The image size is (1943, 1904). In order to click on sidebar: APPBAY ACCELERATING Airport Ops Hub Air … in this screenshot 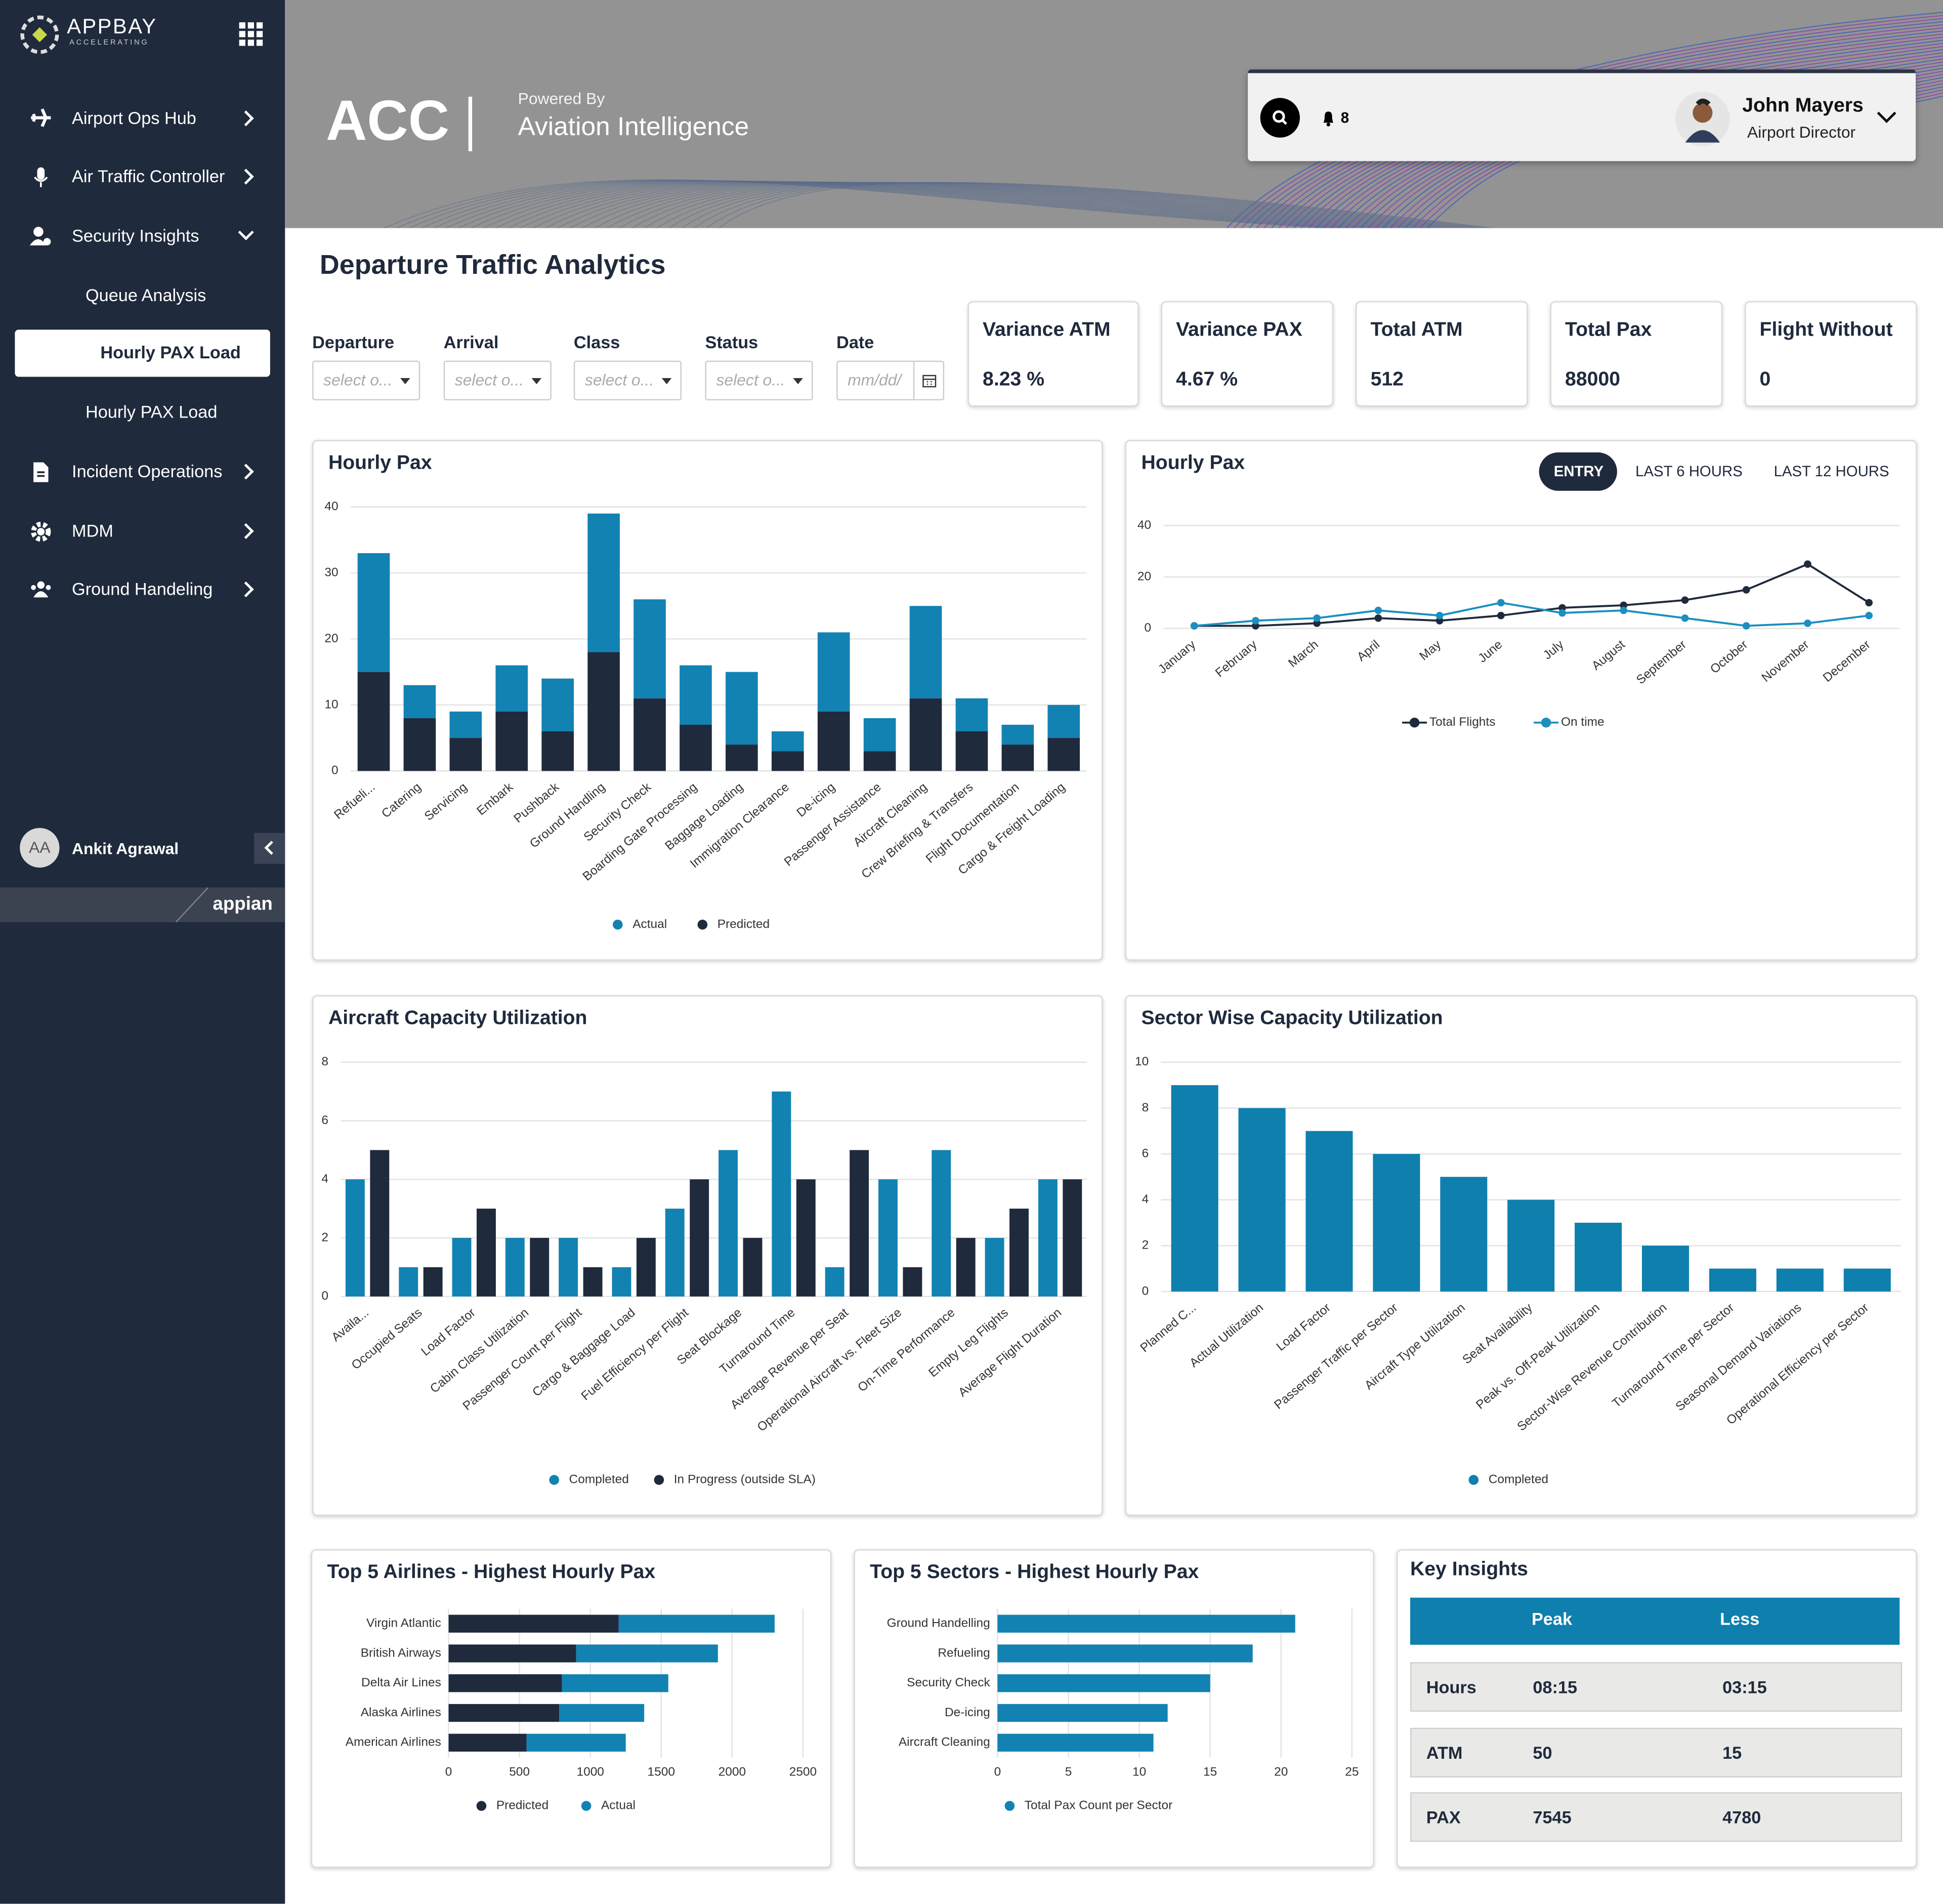, I will do `click(142, 952)`.